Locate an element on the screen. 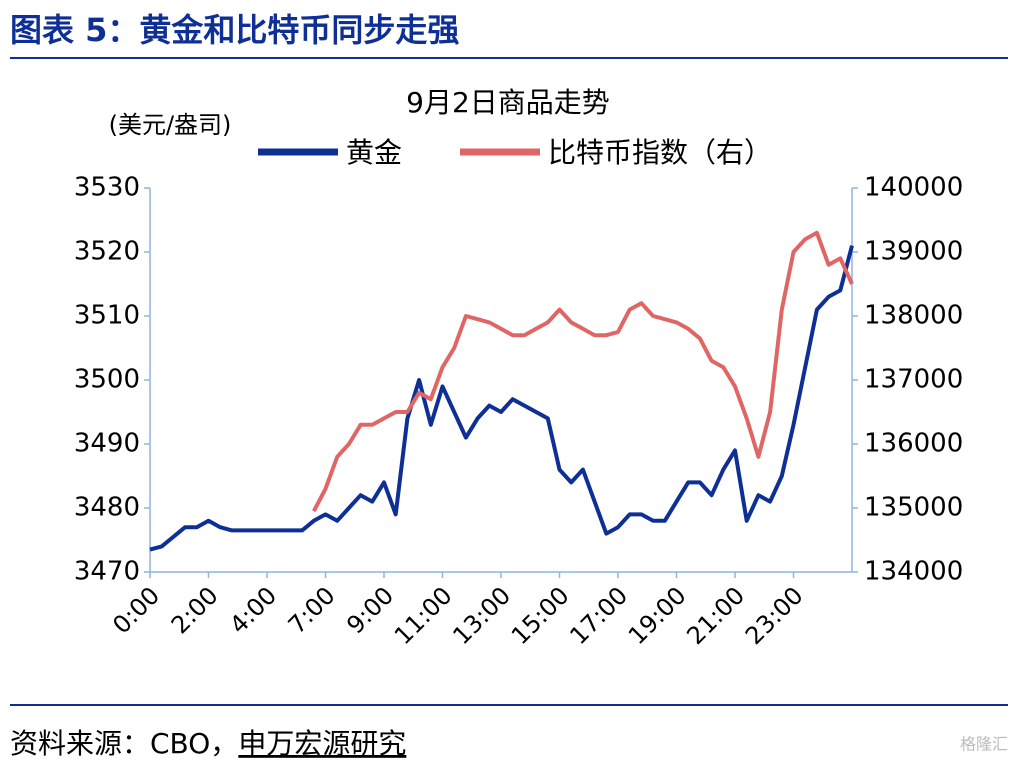 This screenshot has width=1014, height=764. legend-label: 黄金 is located at coordinates (374, 152).